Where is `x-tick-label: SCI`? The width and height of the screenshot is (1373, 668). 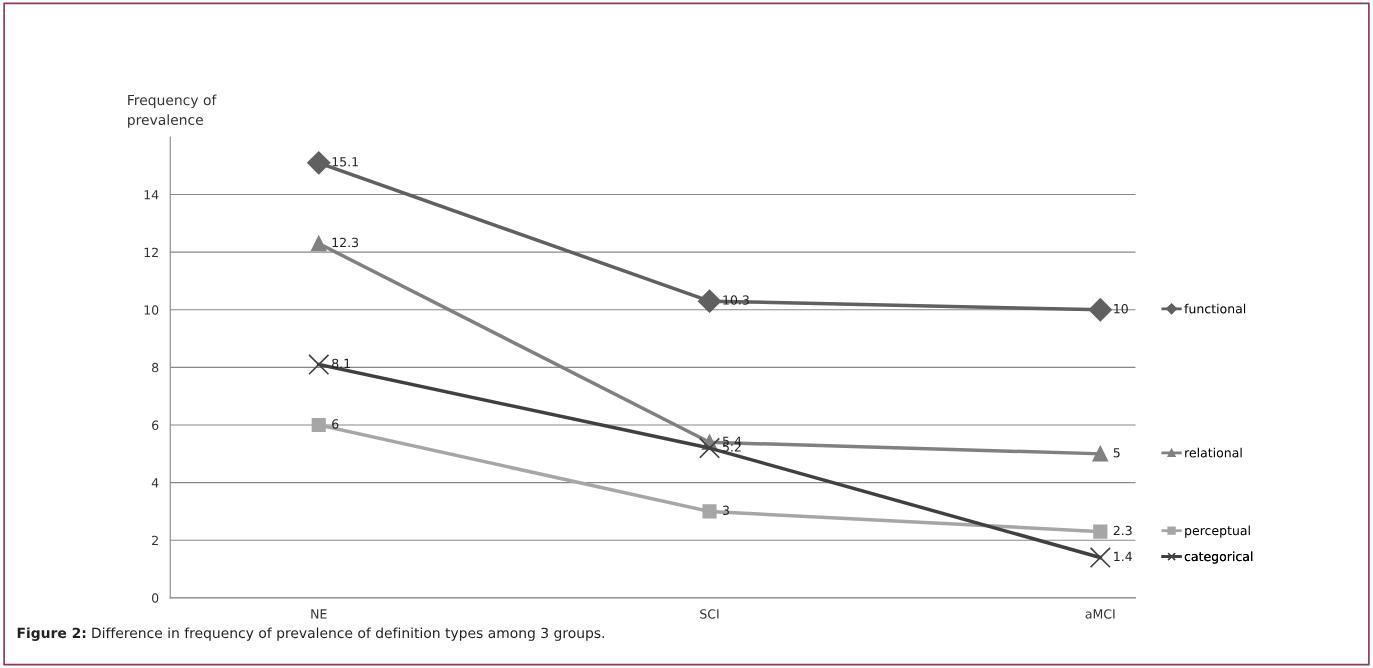
x-tick-label: SCI is located at coordinates (709, 614).